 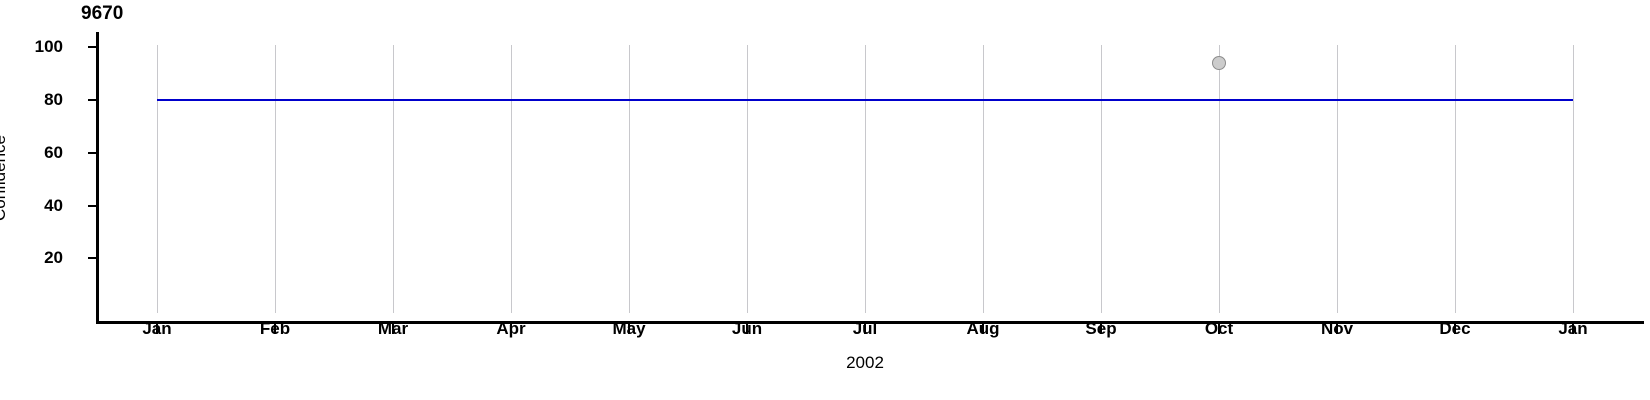 I want to click on x-tick-label-dec-11: Dec, so click(x=1455, y=328).